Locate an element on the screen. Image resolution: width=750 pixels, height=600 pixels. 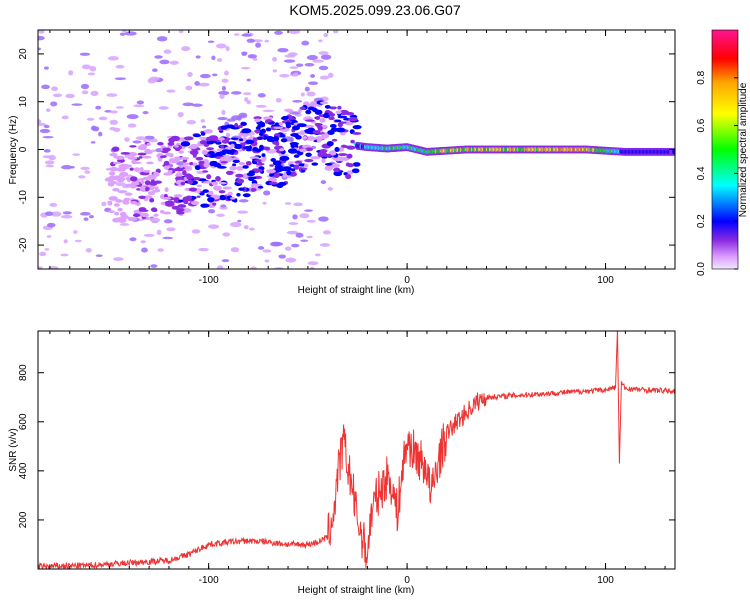
heatmap-x-tick-label: 100 is located at coordinates (605, 280).